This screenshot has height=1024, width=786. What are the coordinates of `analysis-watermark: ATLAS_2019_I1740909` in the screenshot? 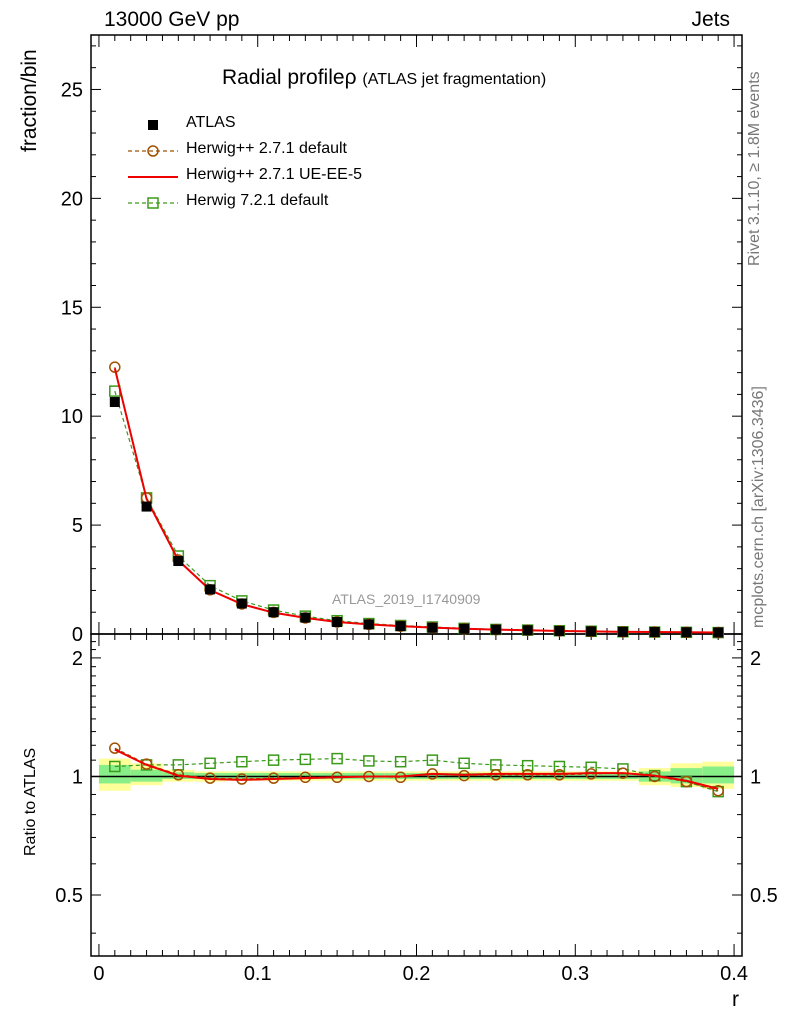 It's located at (406, 599).